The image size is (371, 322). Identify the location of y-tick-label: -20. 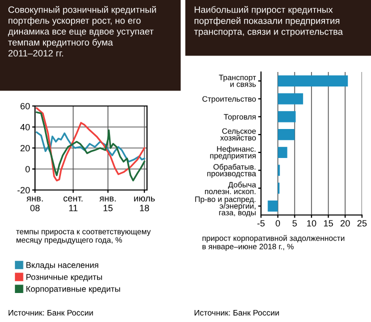
(23, 190).